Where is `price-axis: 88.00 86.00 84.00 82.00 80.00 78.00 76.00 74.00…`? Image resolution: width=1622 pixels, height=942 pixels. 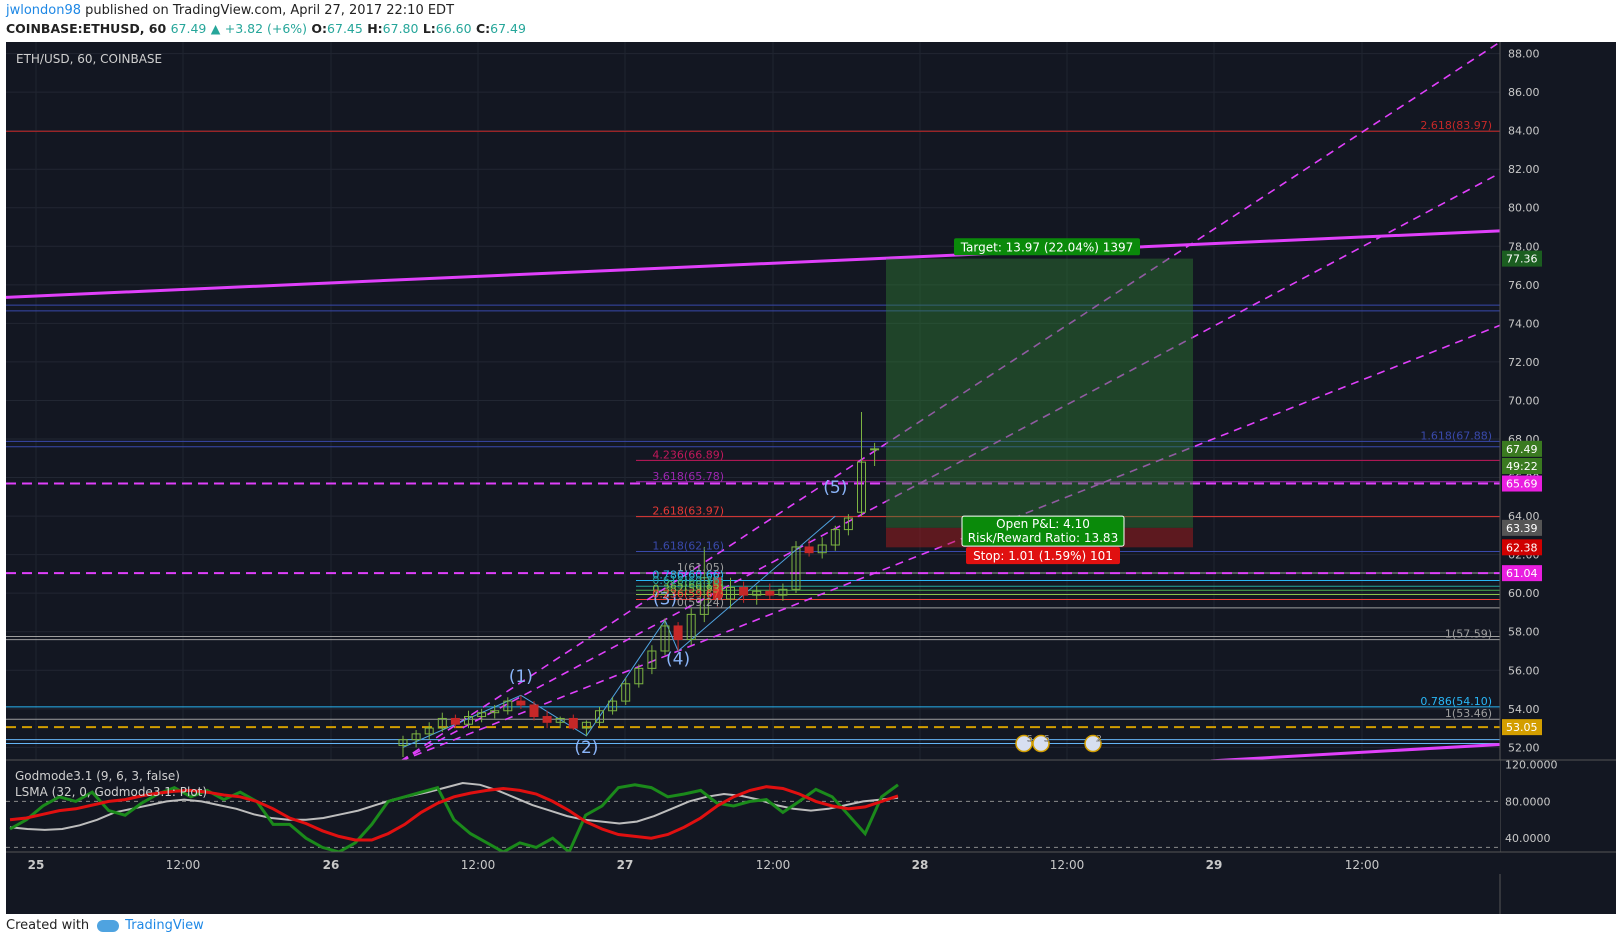
price-axis: 88.00 86.00 84.00 82.00 80.00 78.00 76.00 74.00… is located at coordinates (1557, 478).